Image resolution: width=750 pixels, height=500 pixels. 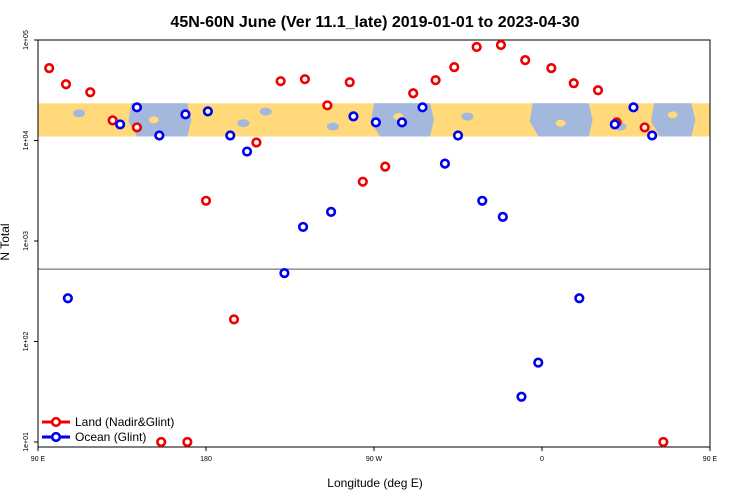 I want to click on x-tick-label: 0, so click(x=542, y=459).